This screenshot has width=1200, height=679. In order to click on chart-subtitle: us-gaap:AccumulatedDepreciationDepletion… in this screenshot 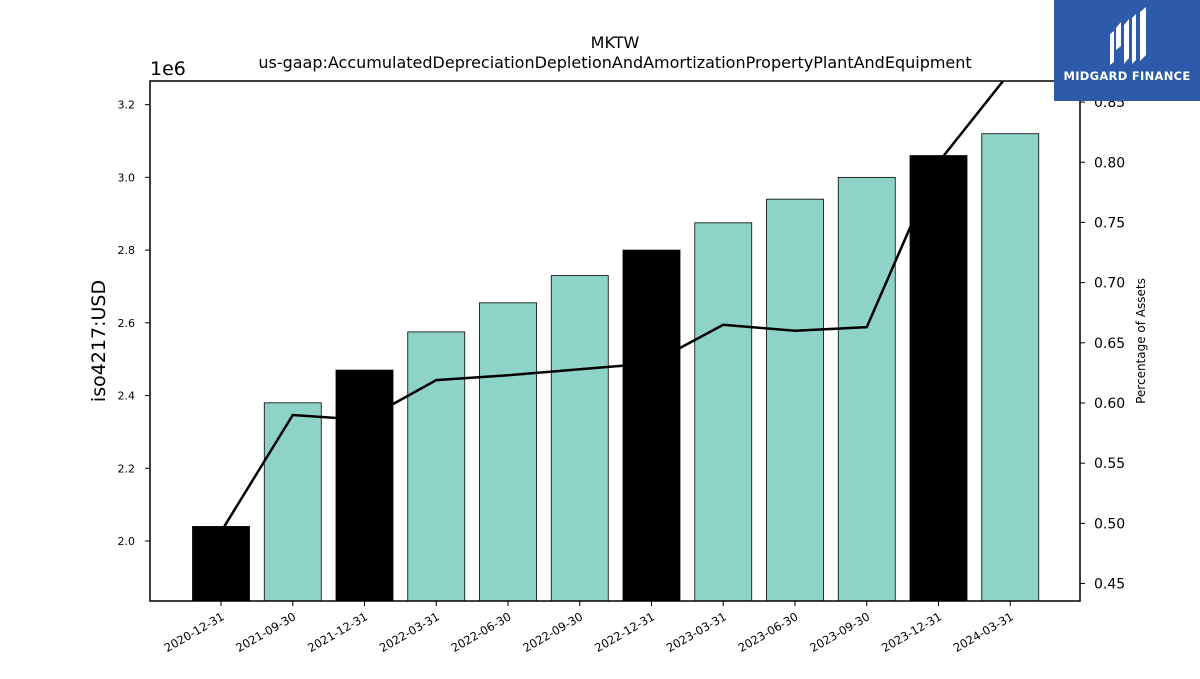, I will do `click(614, 62)`.